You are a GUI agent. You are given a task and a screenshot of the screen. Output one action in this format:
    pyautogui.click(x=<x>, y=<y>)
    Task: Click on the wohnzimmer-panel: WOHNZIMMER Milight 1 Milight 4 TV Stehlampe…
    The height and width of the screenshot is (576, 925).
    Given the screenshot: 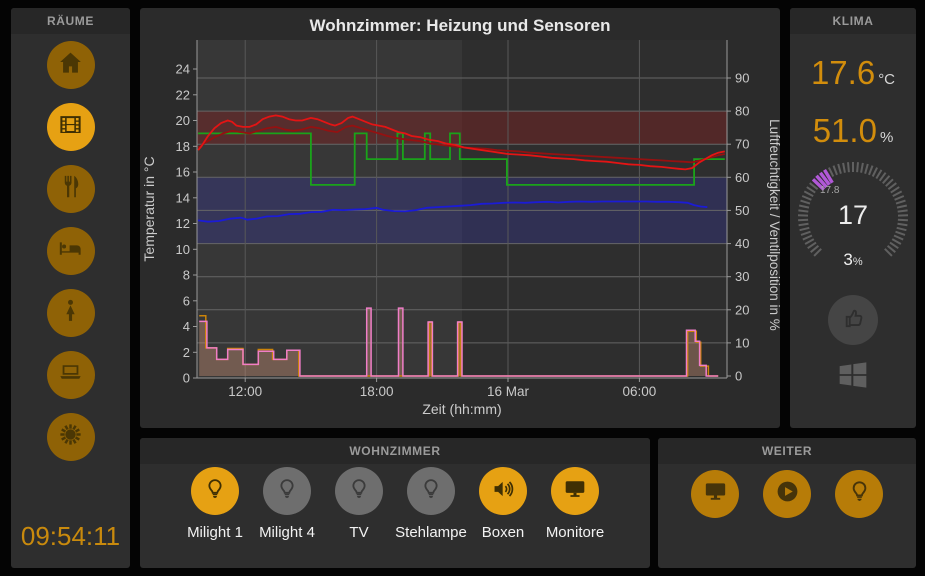 What is the action you would take?
    pyautogui.click(x=395, y=503)
    